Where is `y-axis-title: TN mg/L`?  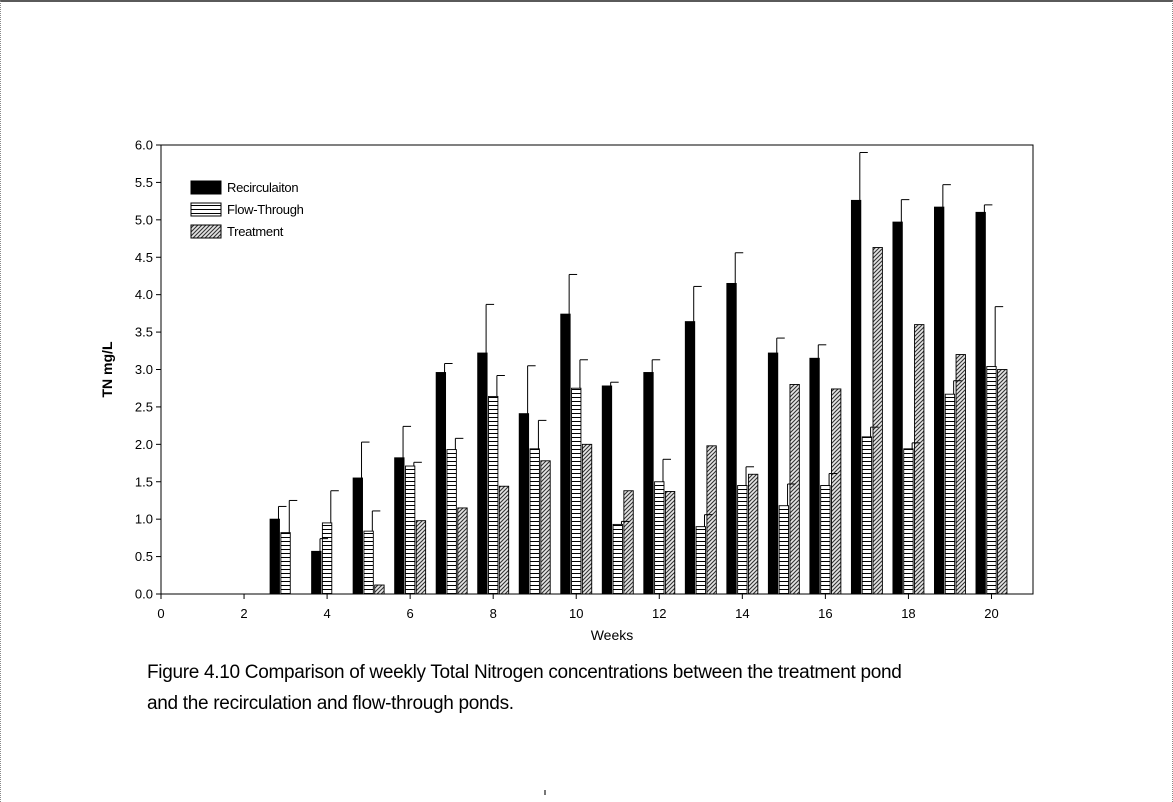 y-axis-title: TN mg/L is located at coordinates (107, 369).